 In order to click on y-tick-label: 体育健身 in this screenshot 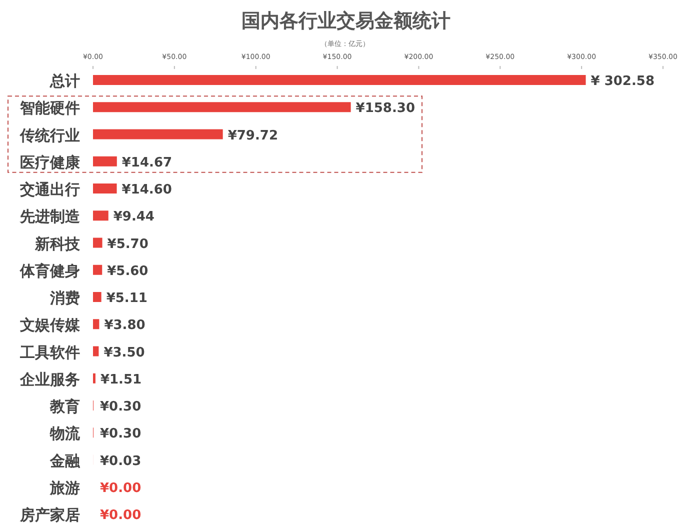, I will do `click(49, 271)`.